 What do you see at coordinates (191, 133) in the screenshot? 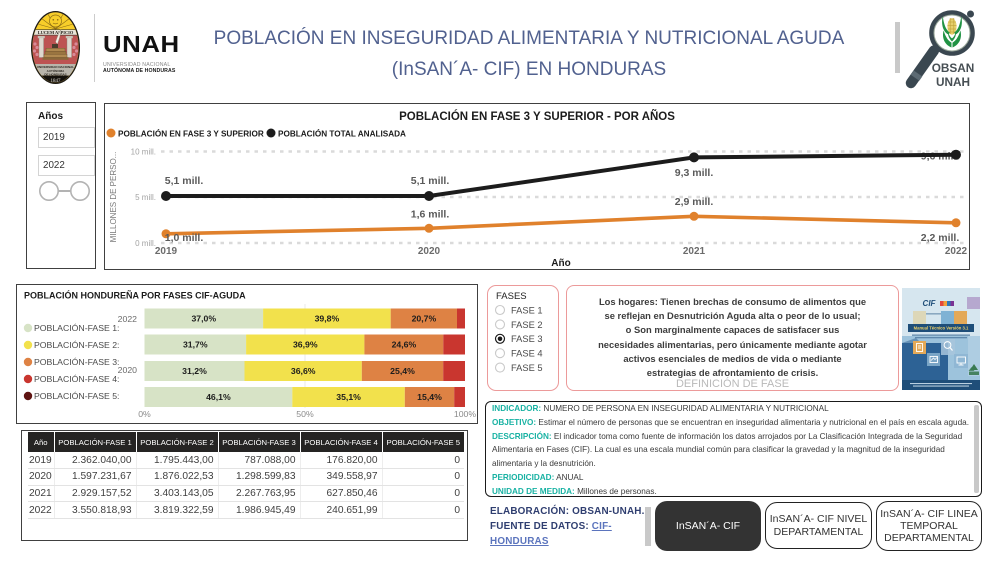
I see `svg-text: POBLACIÓN EN FASE 3 Y SUPERIOR` at bounding box center [191, 133].